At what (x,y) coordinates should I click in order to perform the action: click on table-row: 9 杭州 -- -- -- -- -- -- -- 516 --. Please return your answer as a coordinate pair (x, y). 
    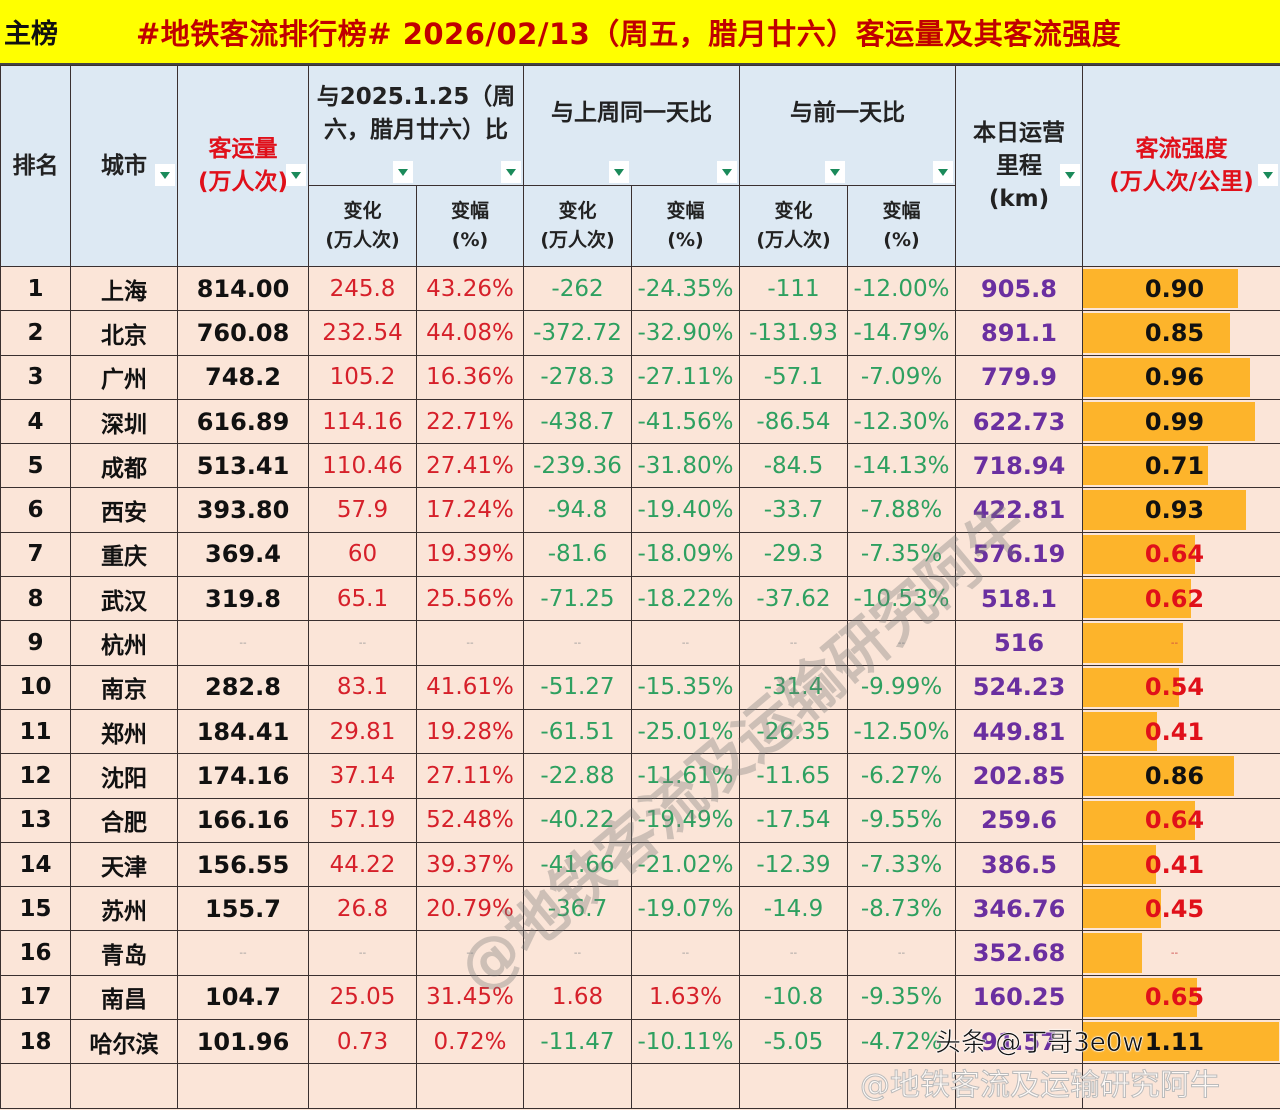
    Looking at the image, I should click on (640, 643).